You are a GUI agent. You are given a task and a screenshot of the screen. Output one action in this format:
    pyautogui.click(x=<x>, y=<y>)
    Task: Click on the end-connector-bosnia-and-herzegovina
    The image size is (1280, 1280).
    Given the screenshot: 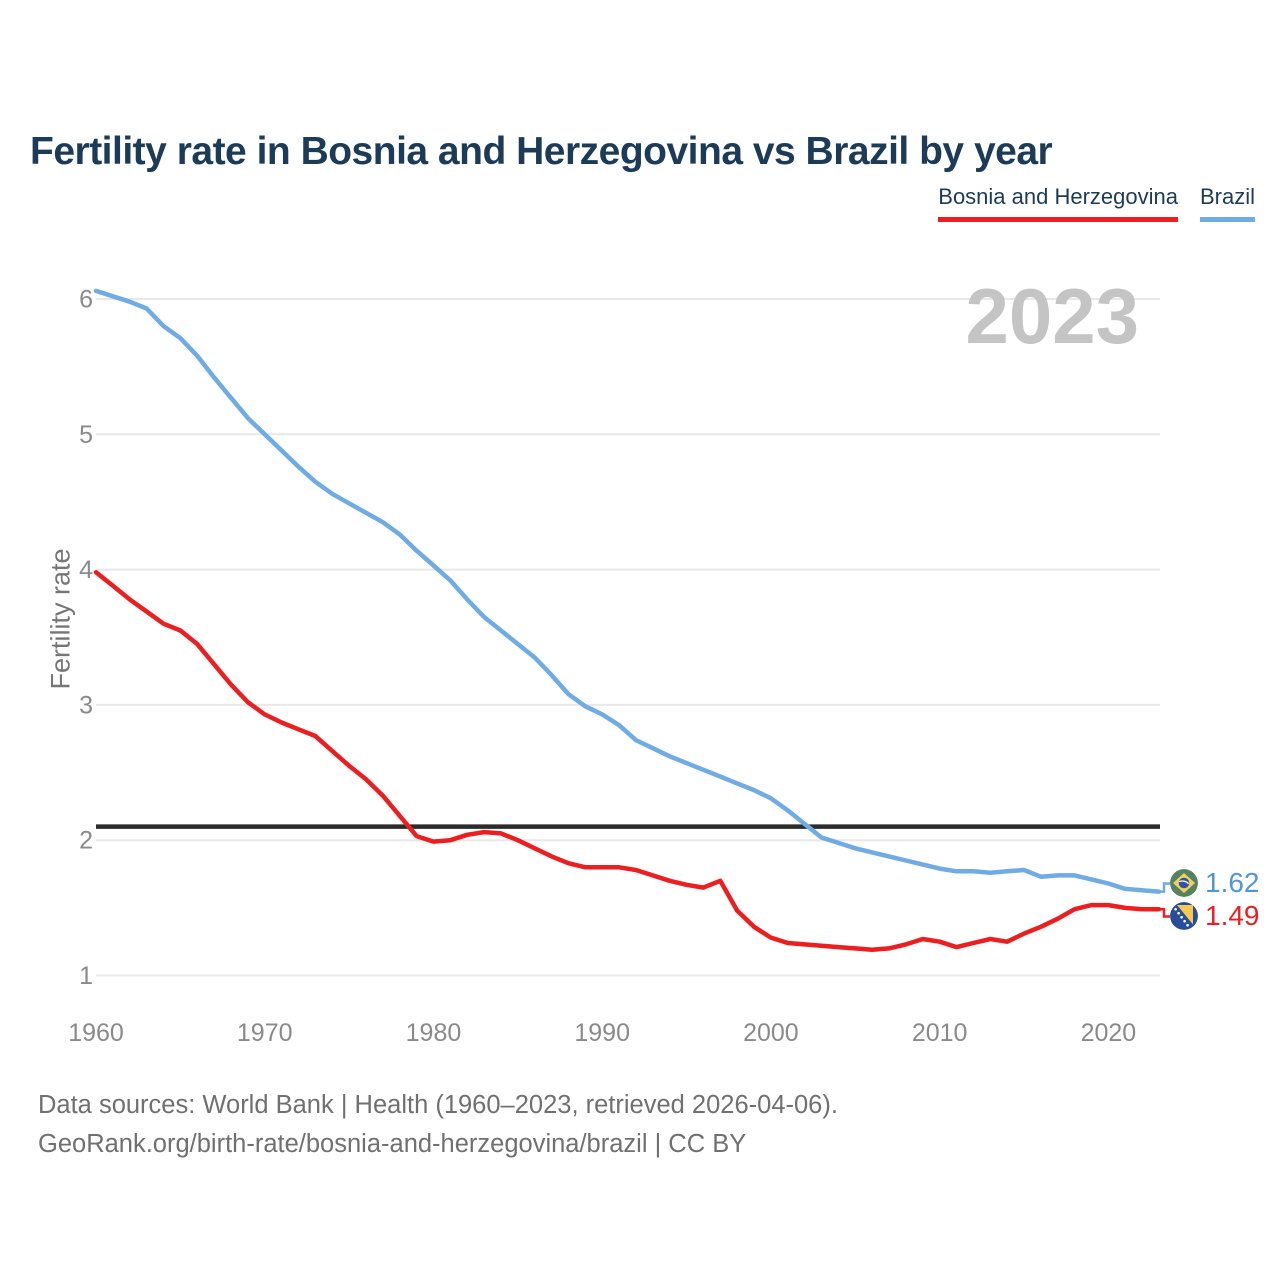 What is the action you would take?
    pyautogui.click(x=1164, y=912)
    